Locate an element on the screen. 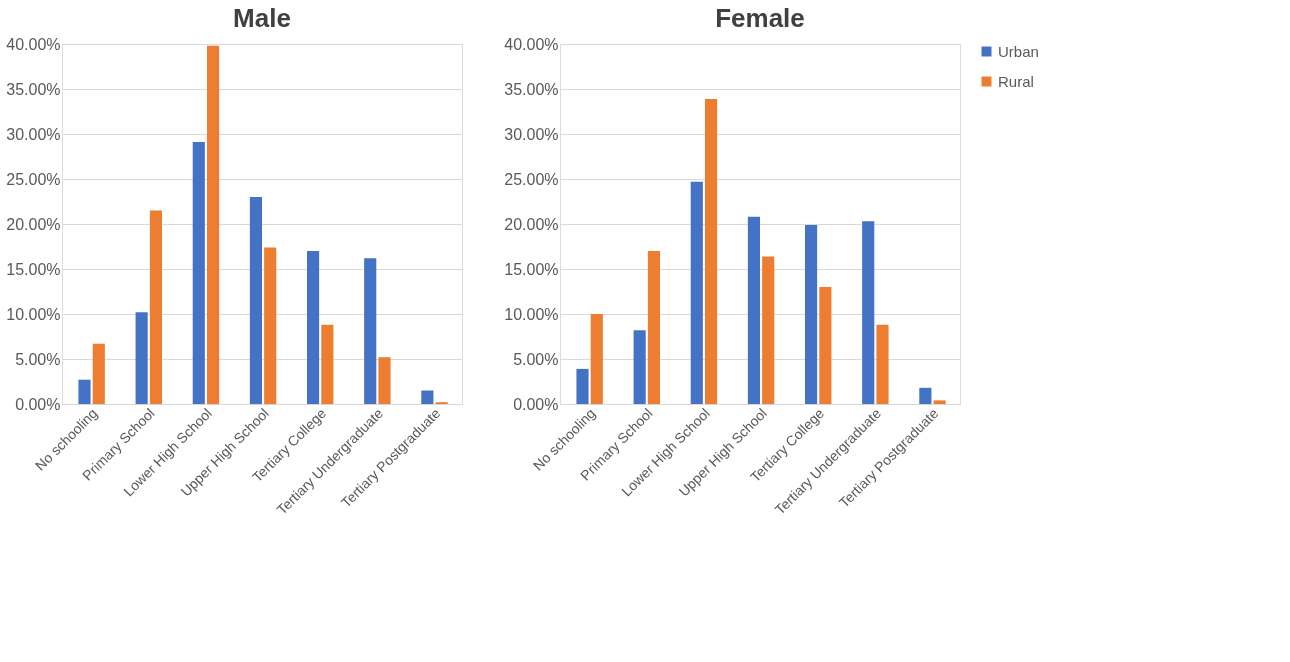 This screenshot has height=662, width=1290. legend-label: Rural is located at coordinates (1016, 81).